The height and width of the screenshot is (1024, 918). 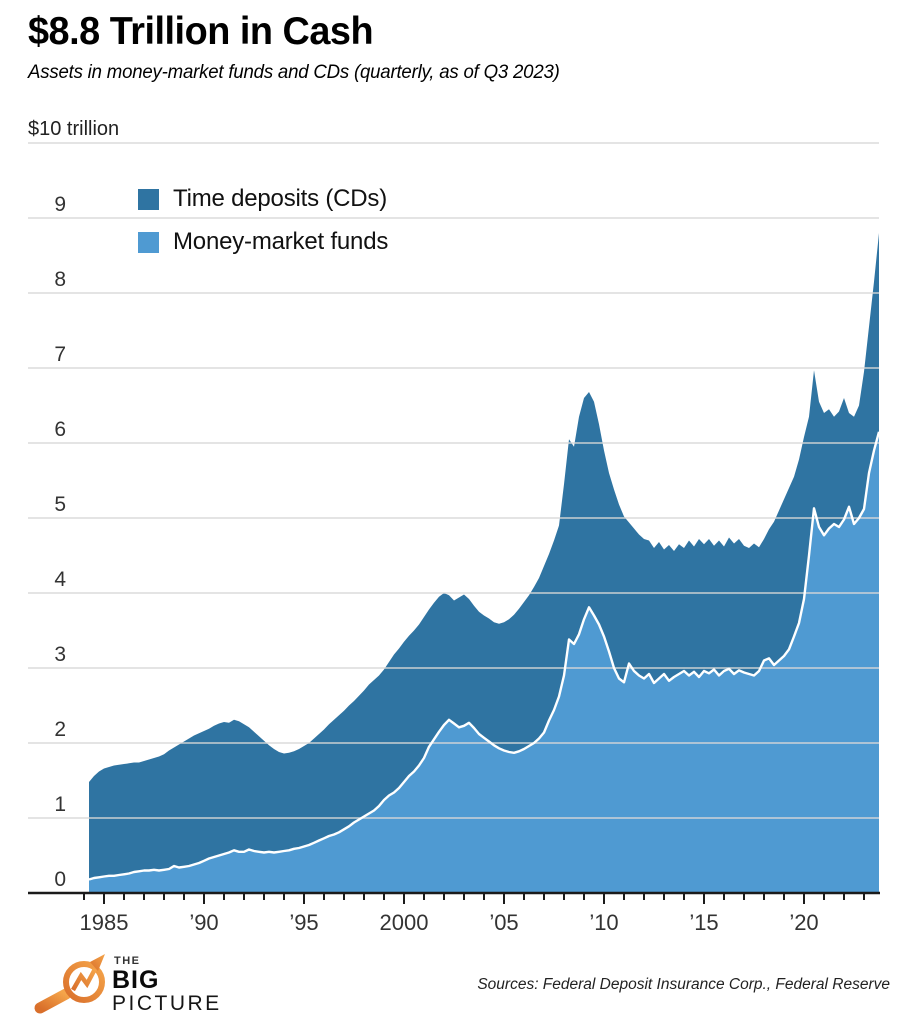 I want to click on y-tick-label-1: 1, so click(x=60, y=804).